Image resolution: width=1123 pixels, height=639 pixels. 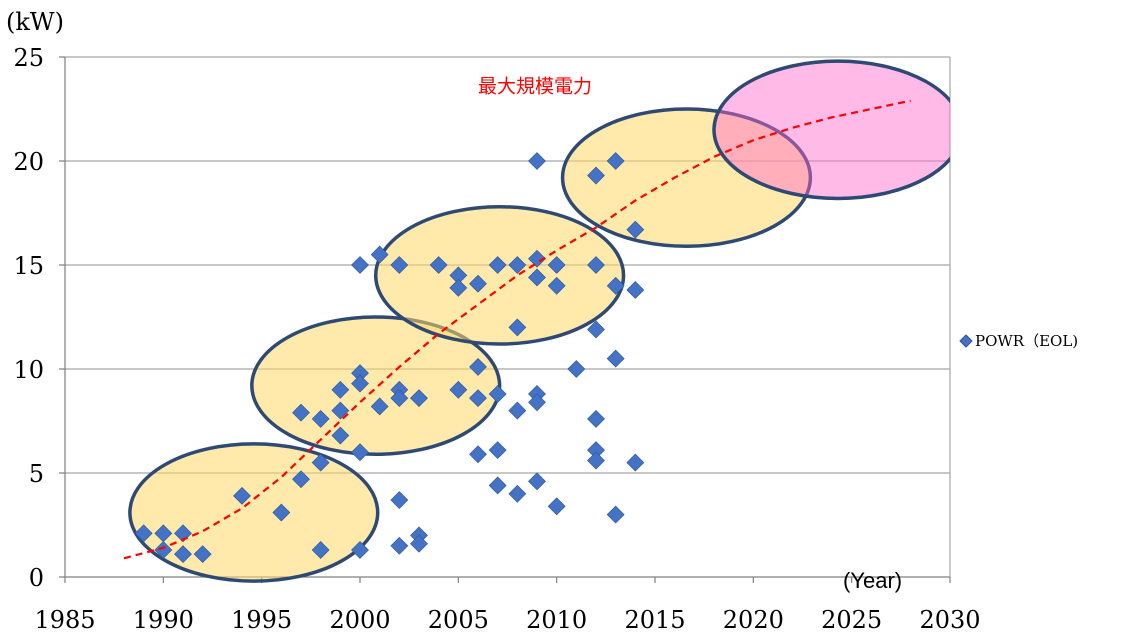 I want to click on y-tick-label: 5, so click(x=36, y=474).